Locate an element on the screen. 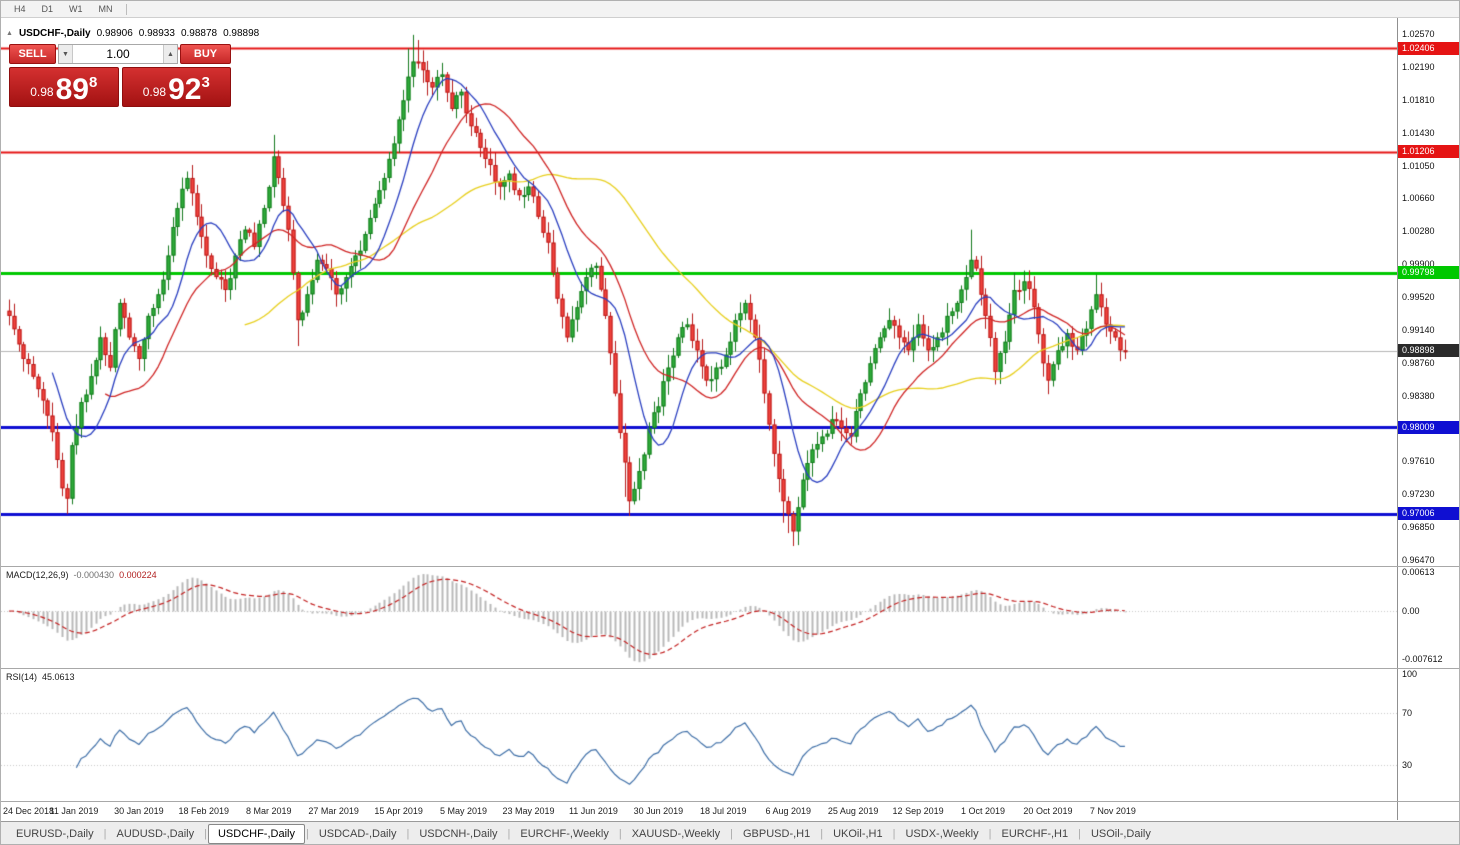 The width and height of the screenshot is (1460, 845). price-level-label: 0.97006 is located at coordinates (1428, 513).